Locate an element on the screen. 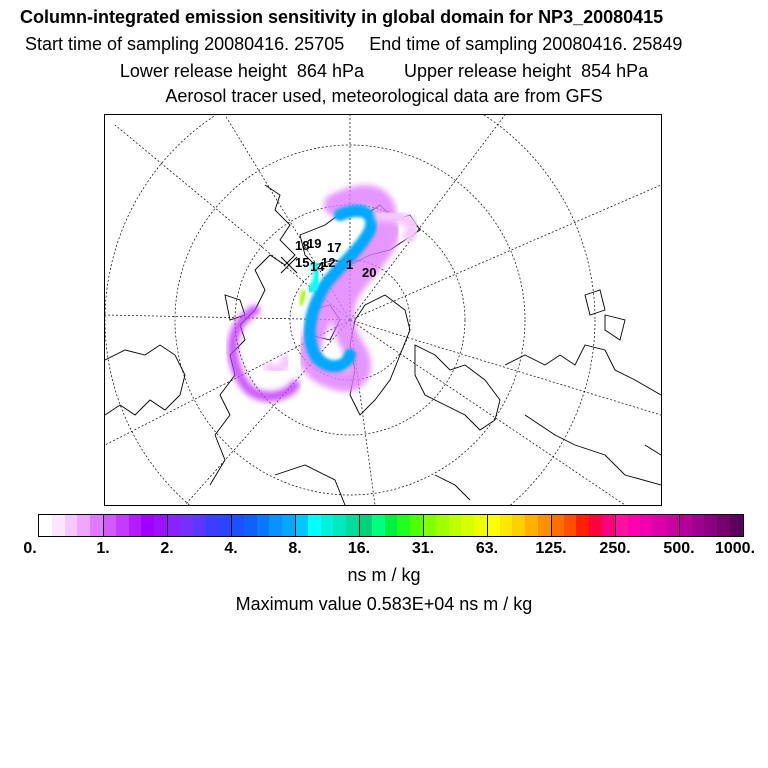 This screenshot has width=768, height=768. sensitivity-plume is located at coordinates (323, 293).